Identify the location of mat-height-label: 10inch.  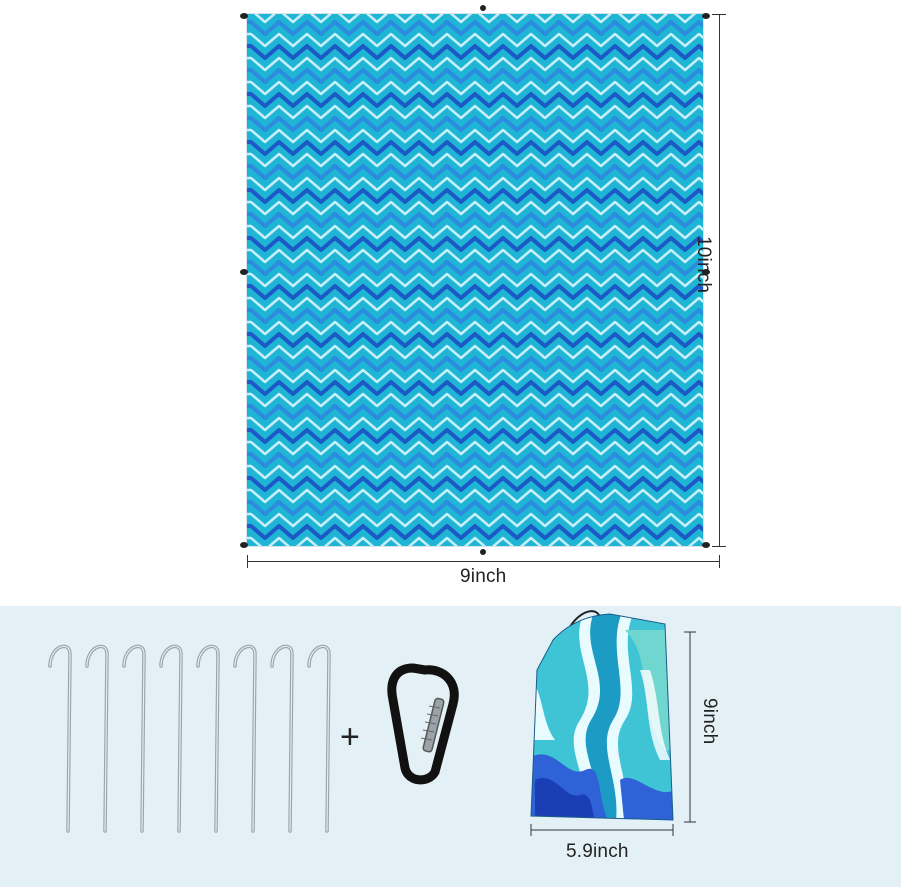
(703, 265).